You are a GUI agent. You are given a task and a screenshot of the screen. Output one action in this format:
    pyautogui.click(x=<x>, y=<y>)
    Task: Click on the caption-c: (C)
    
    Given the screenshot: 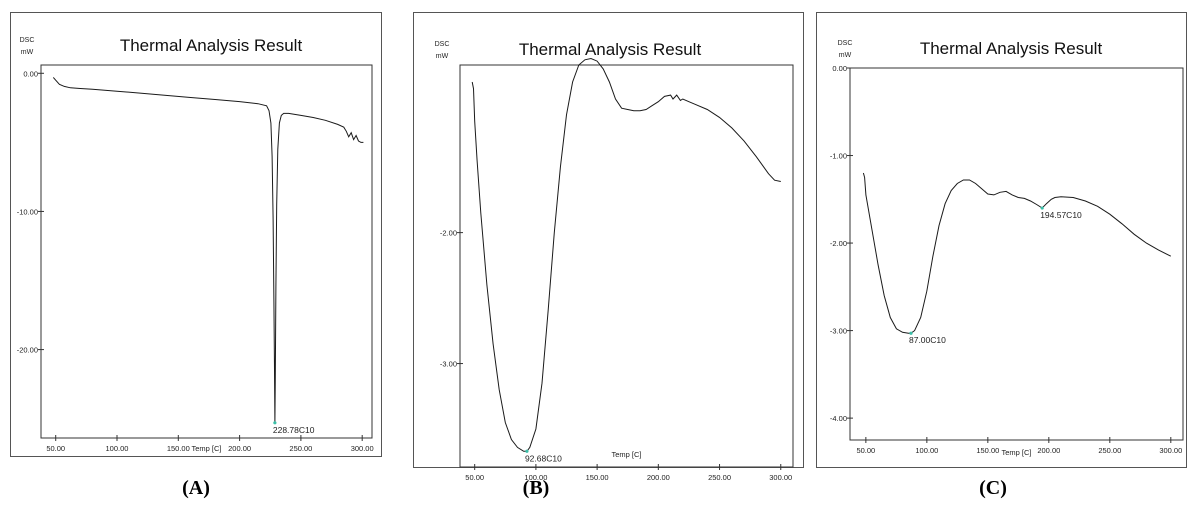 What is the action you would take?
    pyautogui.click(x=993, y=488)
    